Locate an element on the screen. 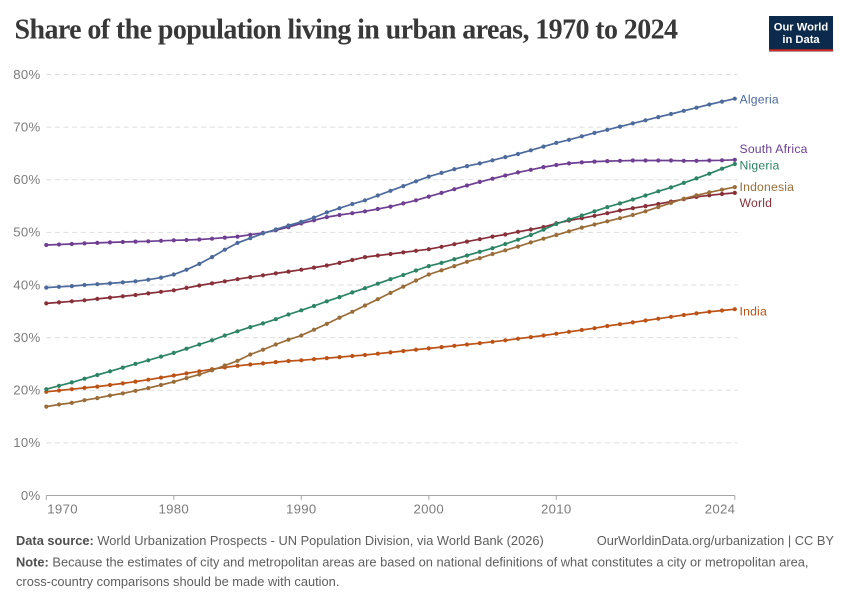 The height and width of the screenshot is (600, 850). svg-text: Nigeria is located at coordinates (760, 165).